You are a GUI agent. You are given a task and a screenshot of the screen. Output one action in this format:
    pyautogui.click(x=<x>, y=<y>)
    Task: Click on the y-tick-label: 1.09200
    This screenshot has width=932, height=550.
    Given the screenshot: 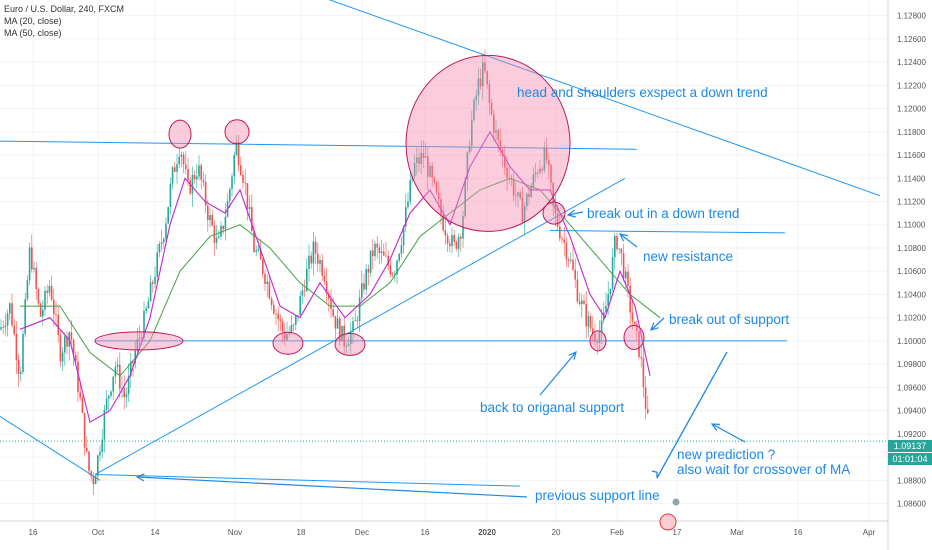 What is the action you would take?
    pyautogui.click(x=911, y=434)
    